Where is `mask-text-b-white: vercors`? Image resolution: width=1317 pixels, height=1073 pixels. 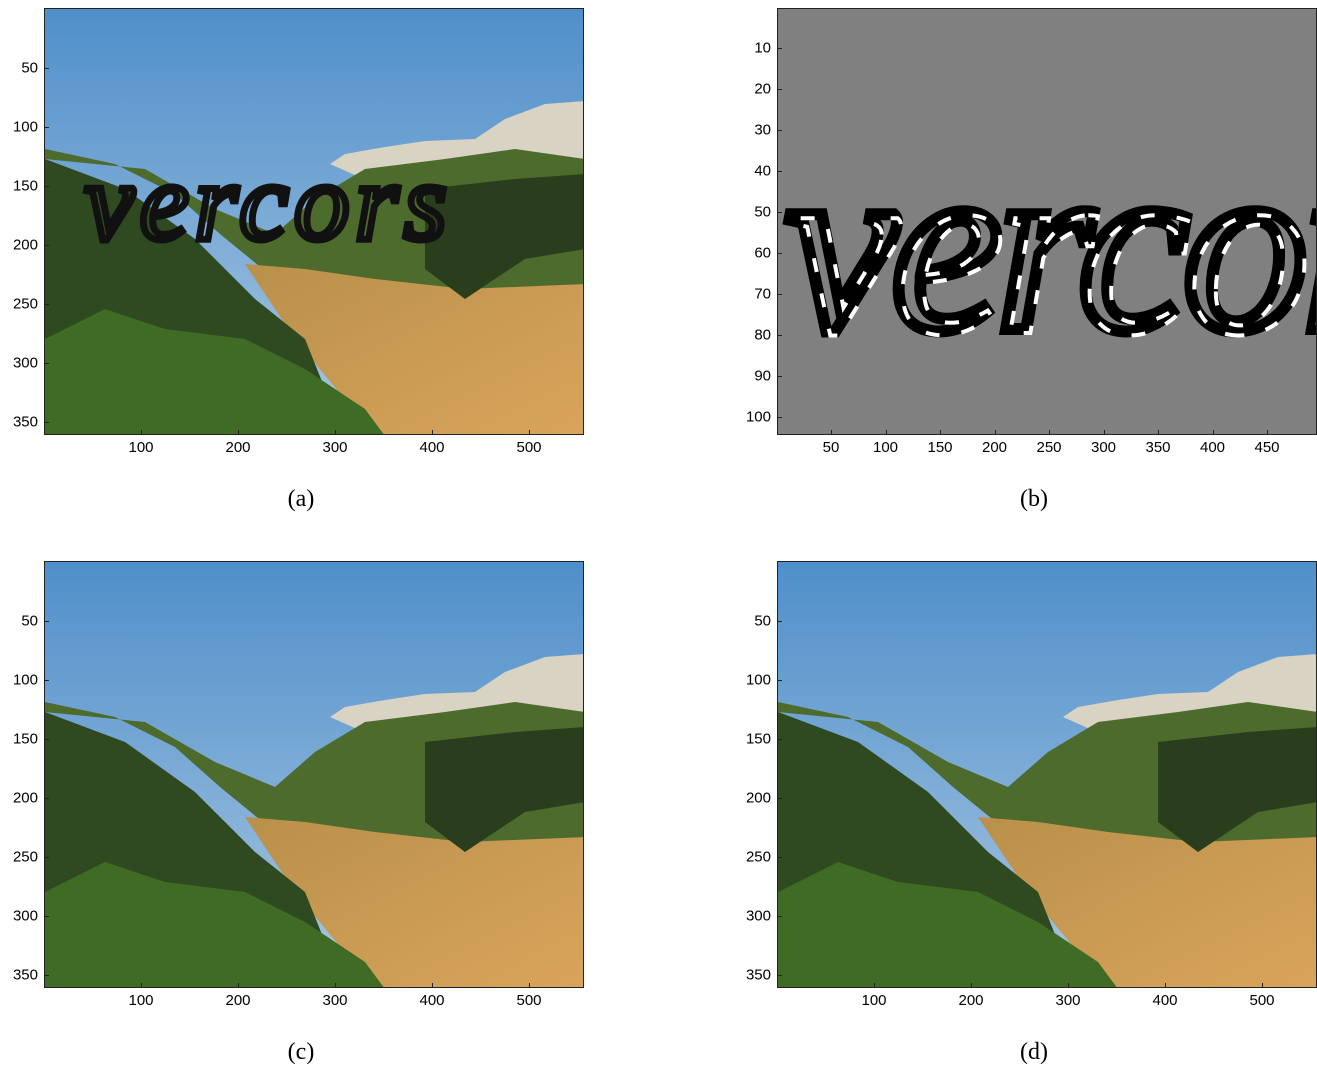 mask-text-b-white: vercors is located at coordinates (1053, 249).